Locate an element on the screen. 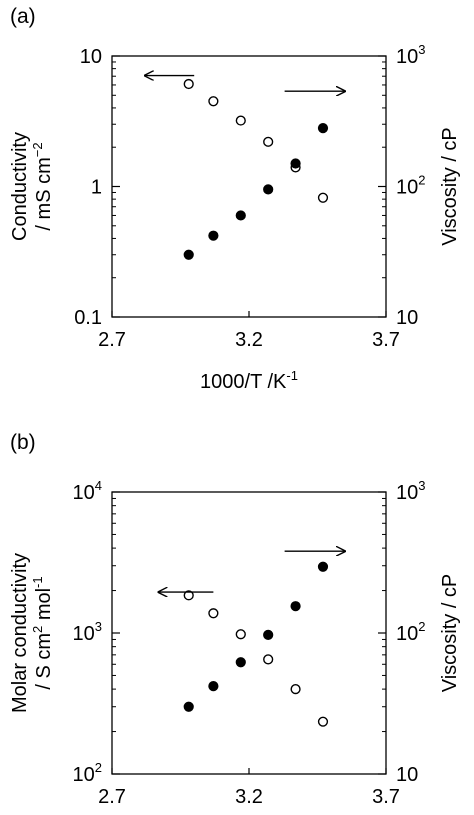 The image size is (474, 815). left-axis-unit: / S cm2 mol-1 is located at coordinates (42, 632).